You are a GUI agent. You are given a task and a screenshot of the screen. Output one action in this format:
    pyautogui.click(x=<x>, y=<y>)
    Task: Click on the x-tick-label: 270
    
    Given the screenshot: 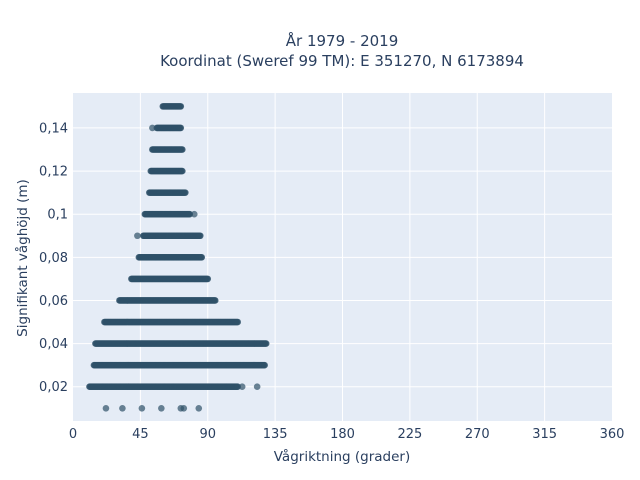 What is the action you would take?
    pyautogui.click(x=477, y=434)
    